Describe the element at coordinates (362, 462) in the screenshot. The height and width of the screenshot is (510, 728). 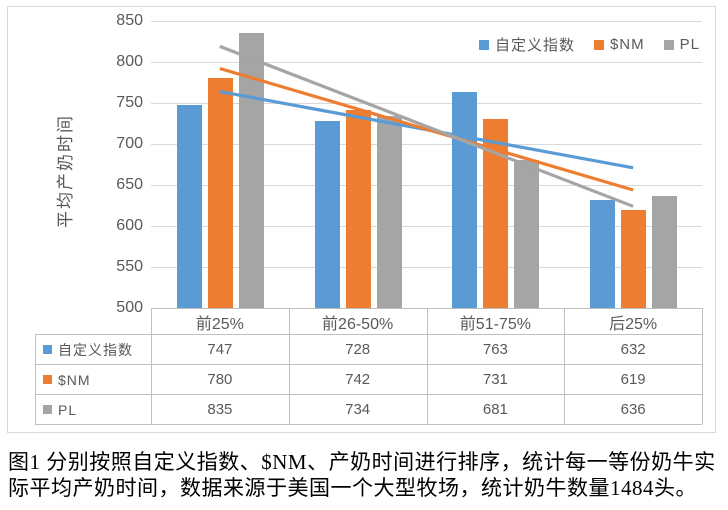
I see `caption-line-1: 图1 分别按照自定义指数、$NM、产奶时间进行排序，统计每一等份奶牛实` at that location.